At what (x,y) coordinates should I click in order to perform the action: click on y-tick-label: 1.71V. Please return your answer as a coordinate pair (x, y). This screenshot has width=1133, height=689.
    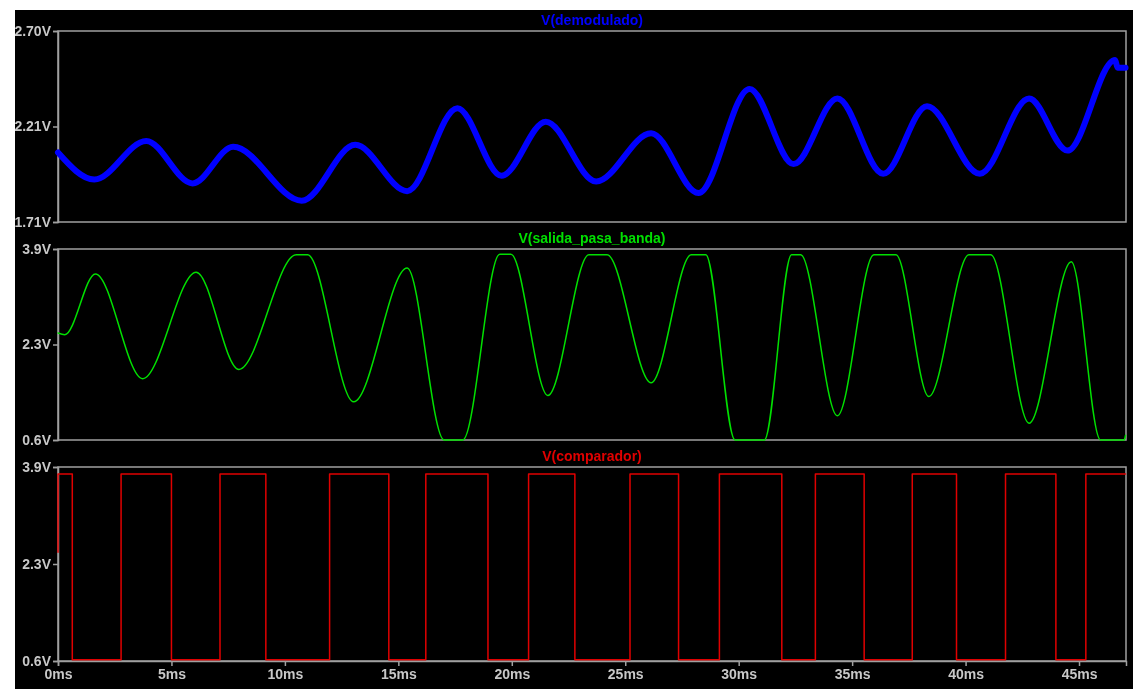
    Looking at the image, I should click on (33, 221).